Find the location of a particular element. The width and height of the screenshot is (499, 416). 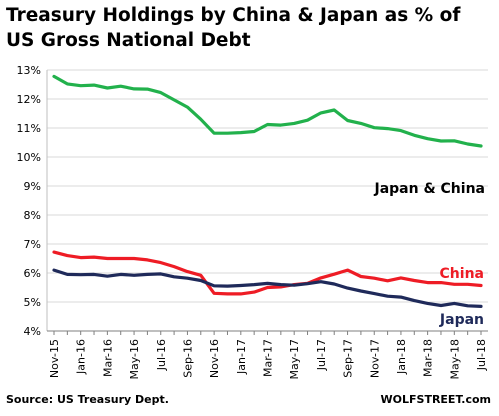

y-tick-label: 8% is located at coordinates (32, 215).